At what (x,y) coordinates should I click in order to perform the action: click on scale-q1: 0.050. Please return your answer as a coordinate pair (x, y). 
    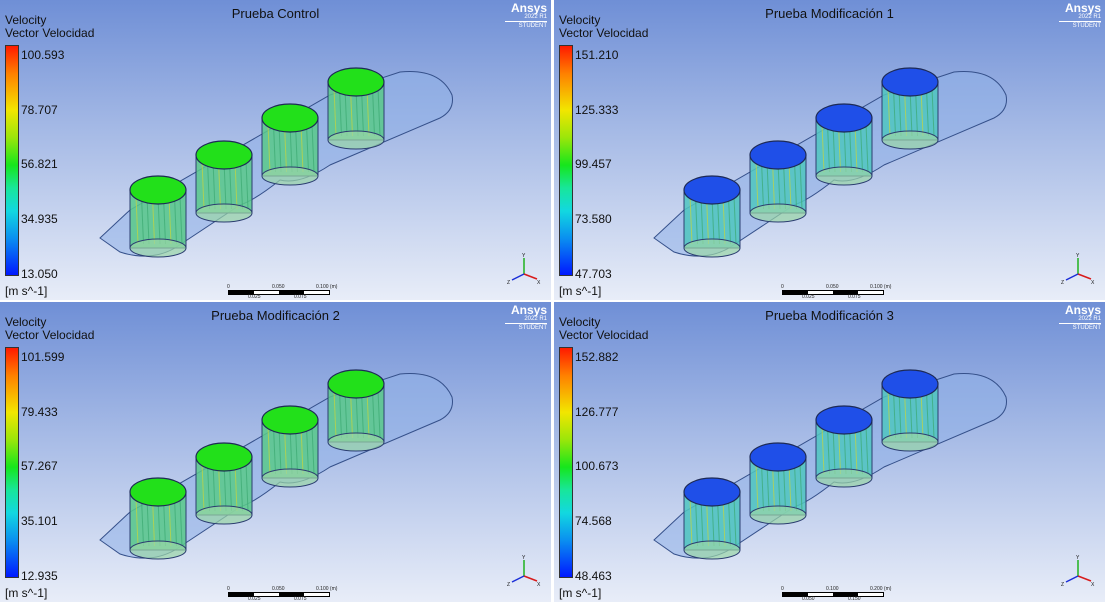
    Looking at the image, I should click on (808, 599).